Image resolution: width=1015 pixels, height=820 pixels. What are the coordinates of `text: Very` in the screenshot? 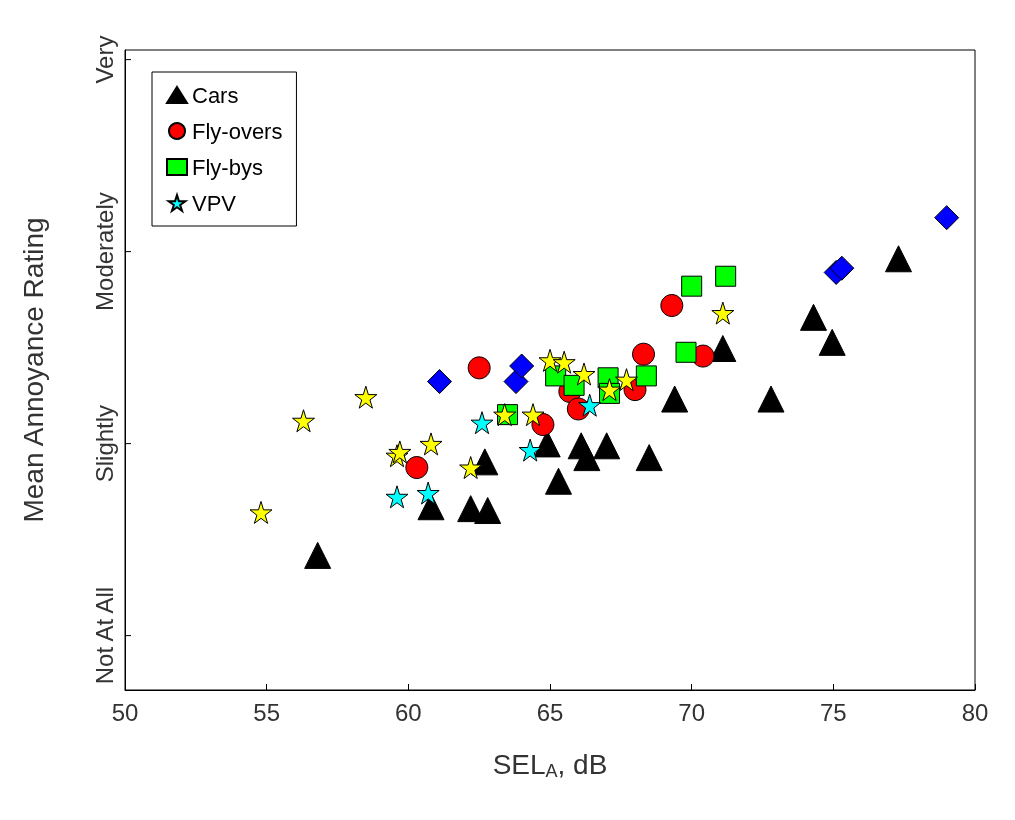 It's located at (104, 59).